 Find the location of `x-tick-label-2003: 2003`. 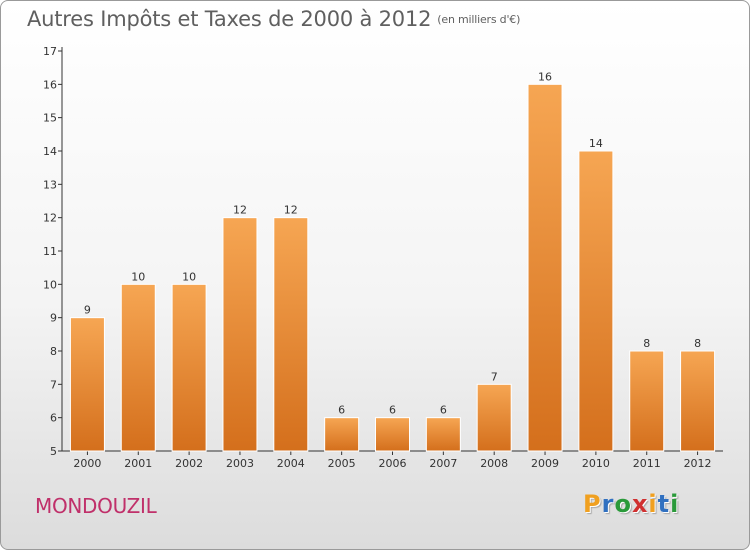

x-tick-label-2003: 2003 is located at coordinates (240, 463).